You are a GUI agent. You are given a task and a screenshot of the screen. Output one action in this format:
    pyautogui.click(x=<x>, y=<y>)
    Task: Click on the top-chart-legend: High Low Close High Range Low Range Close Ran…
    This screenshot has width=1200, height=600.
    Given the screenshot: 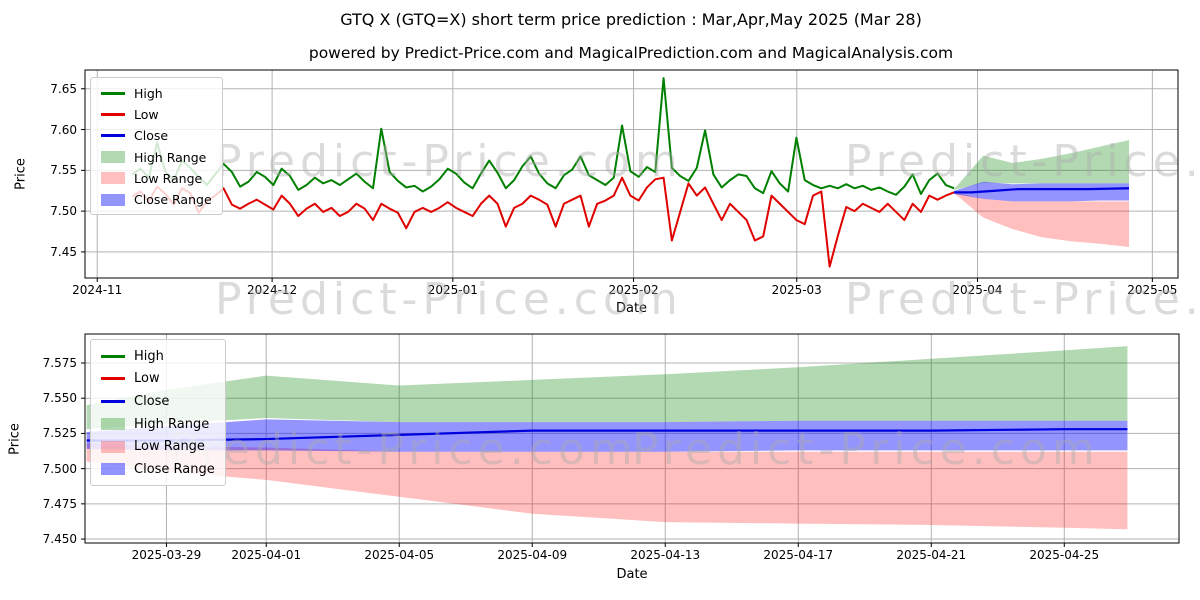 What is the action you would take?
    pyautogui.click(x=156, y=146)
    